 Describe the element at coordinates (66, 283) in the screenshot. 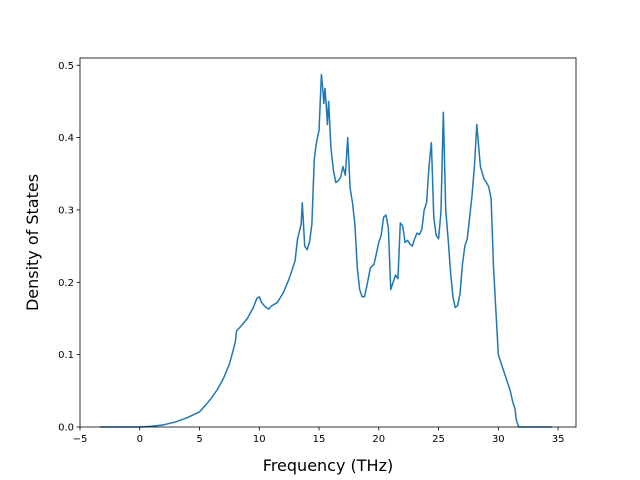

I see `y-tick-label: 0.2` at that location.